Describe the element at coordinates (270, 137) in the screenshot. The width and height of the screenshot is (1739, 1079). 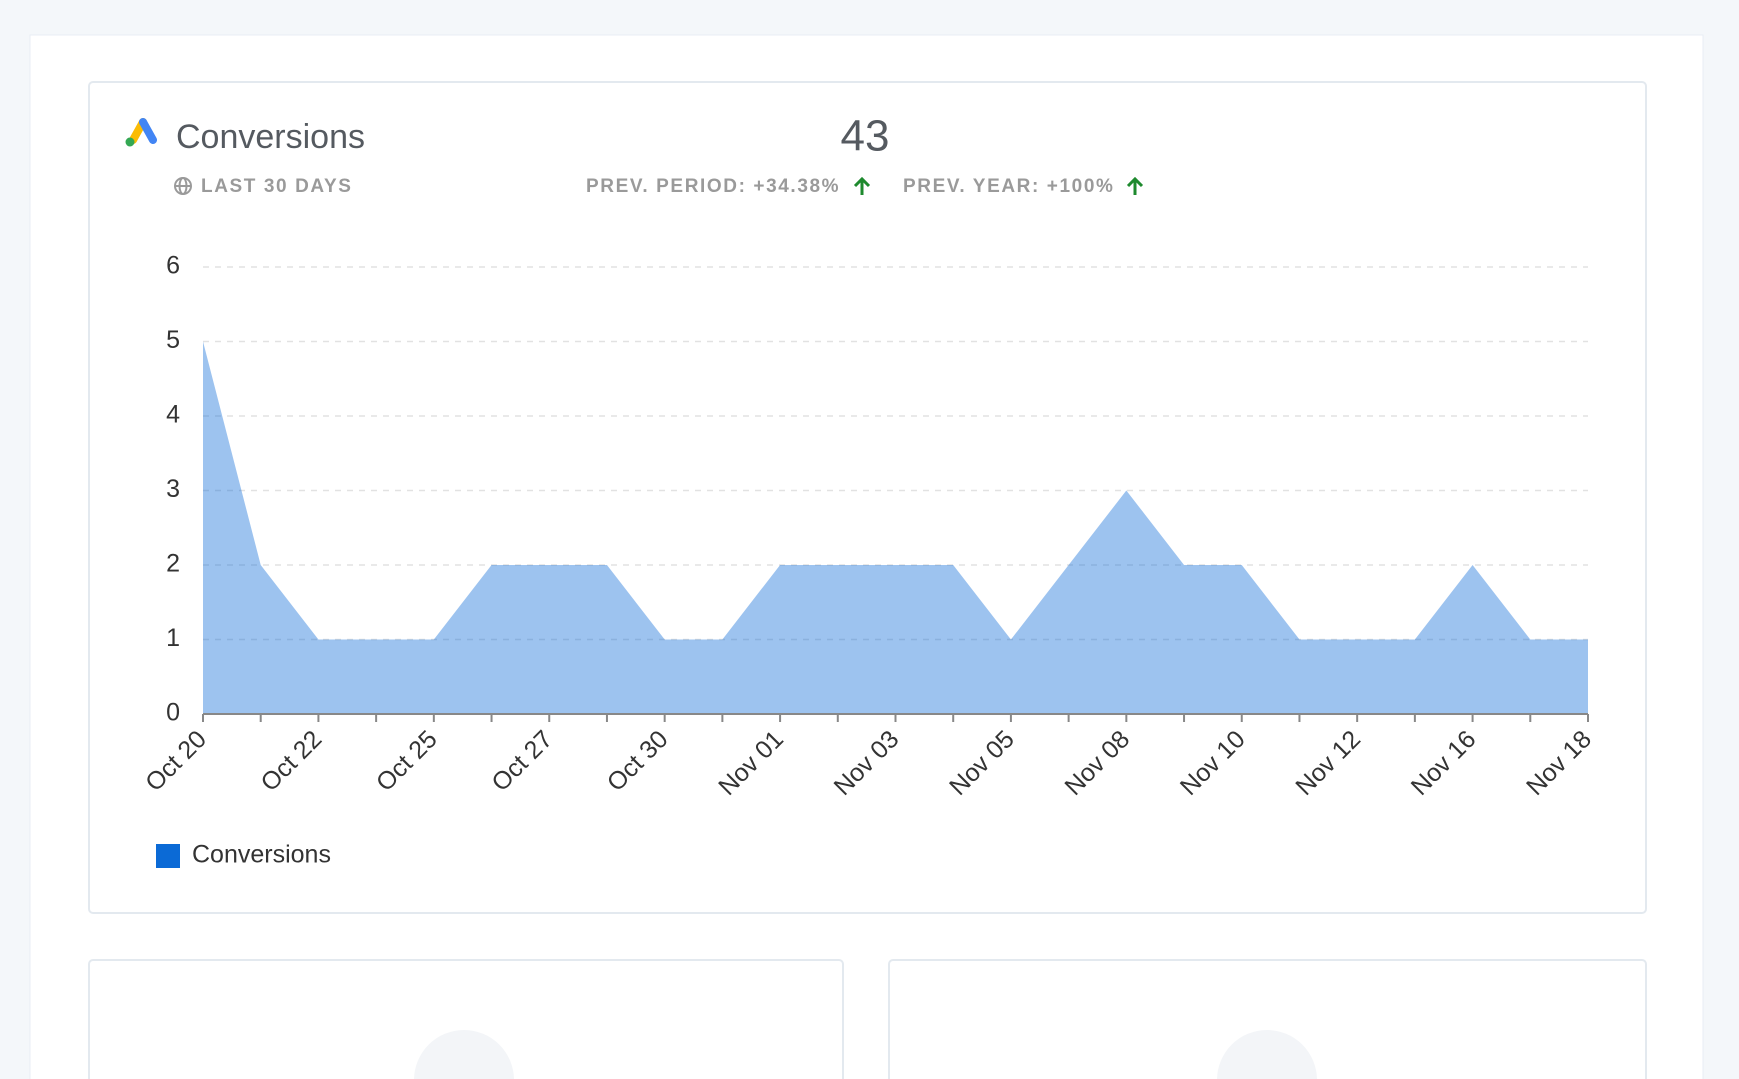
I see `card-title: Conversions` at that location.